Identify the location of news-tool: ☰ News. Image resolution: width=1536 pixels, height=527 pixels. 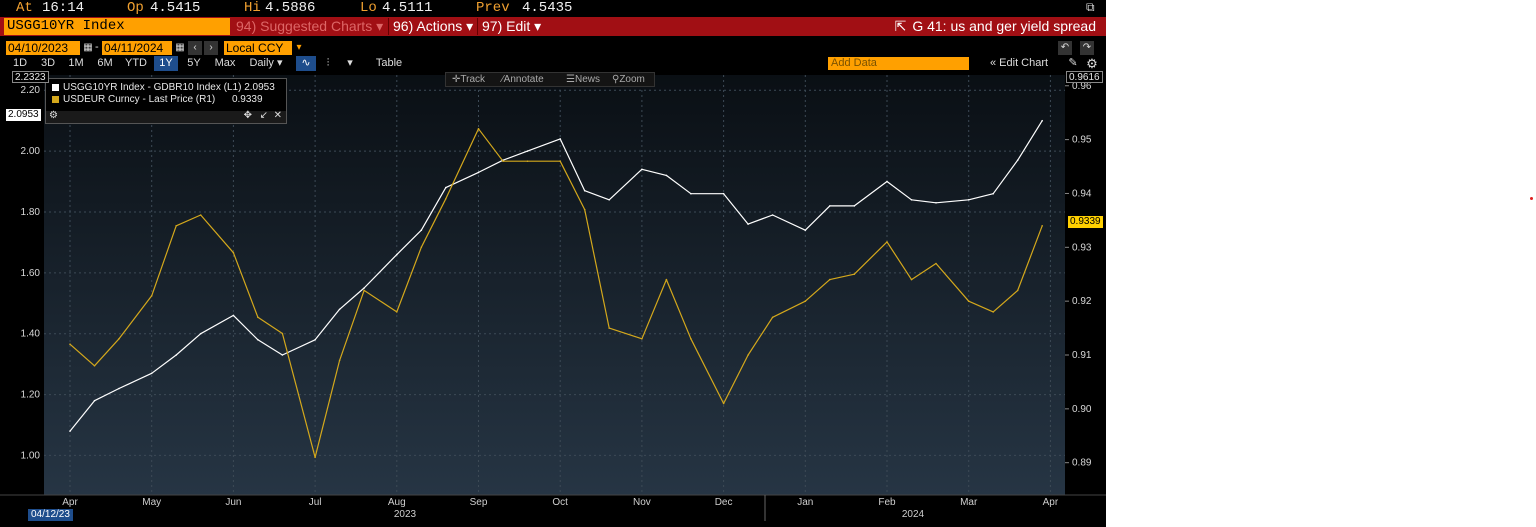
(583, 79).